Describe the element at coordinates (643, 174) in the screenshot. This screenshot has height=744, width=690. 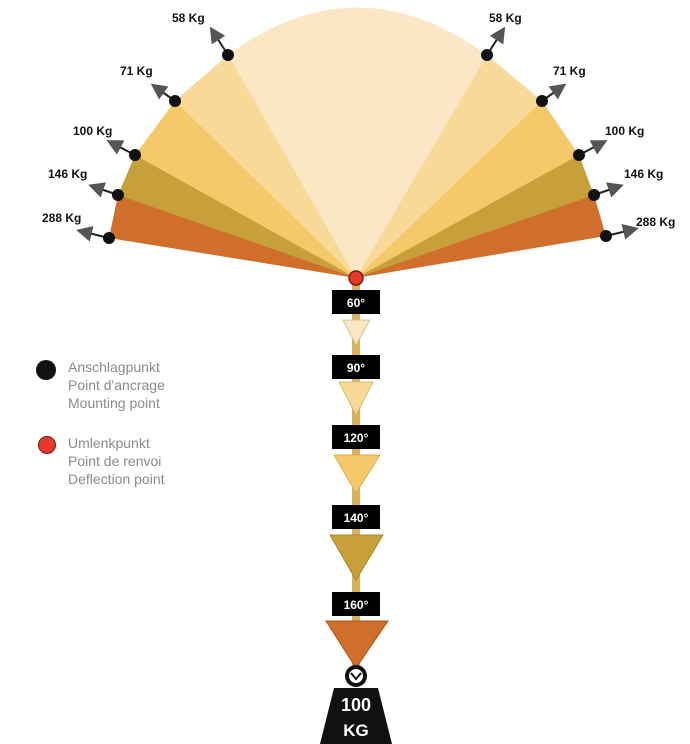
I see `load-label-right-146: 146 Kg` at that location.